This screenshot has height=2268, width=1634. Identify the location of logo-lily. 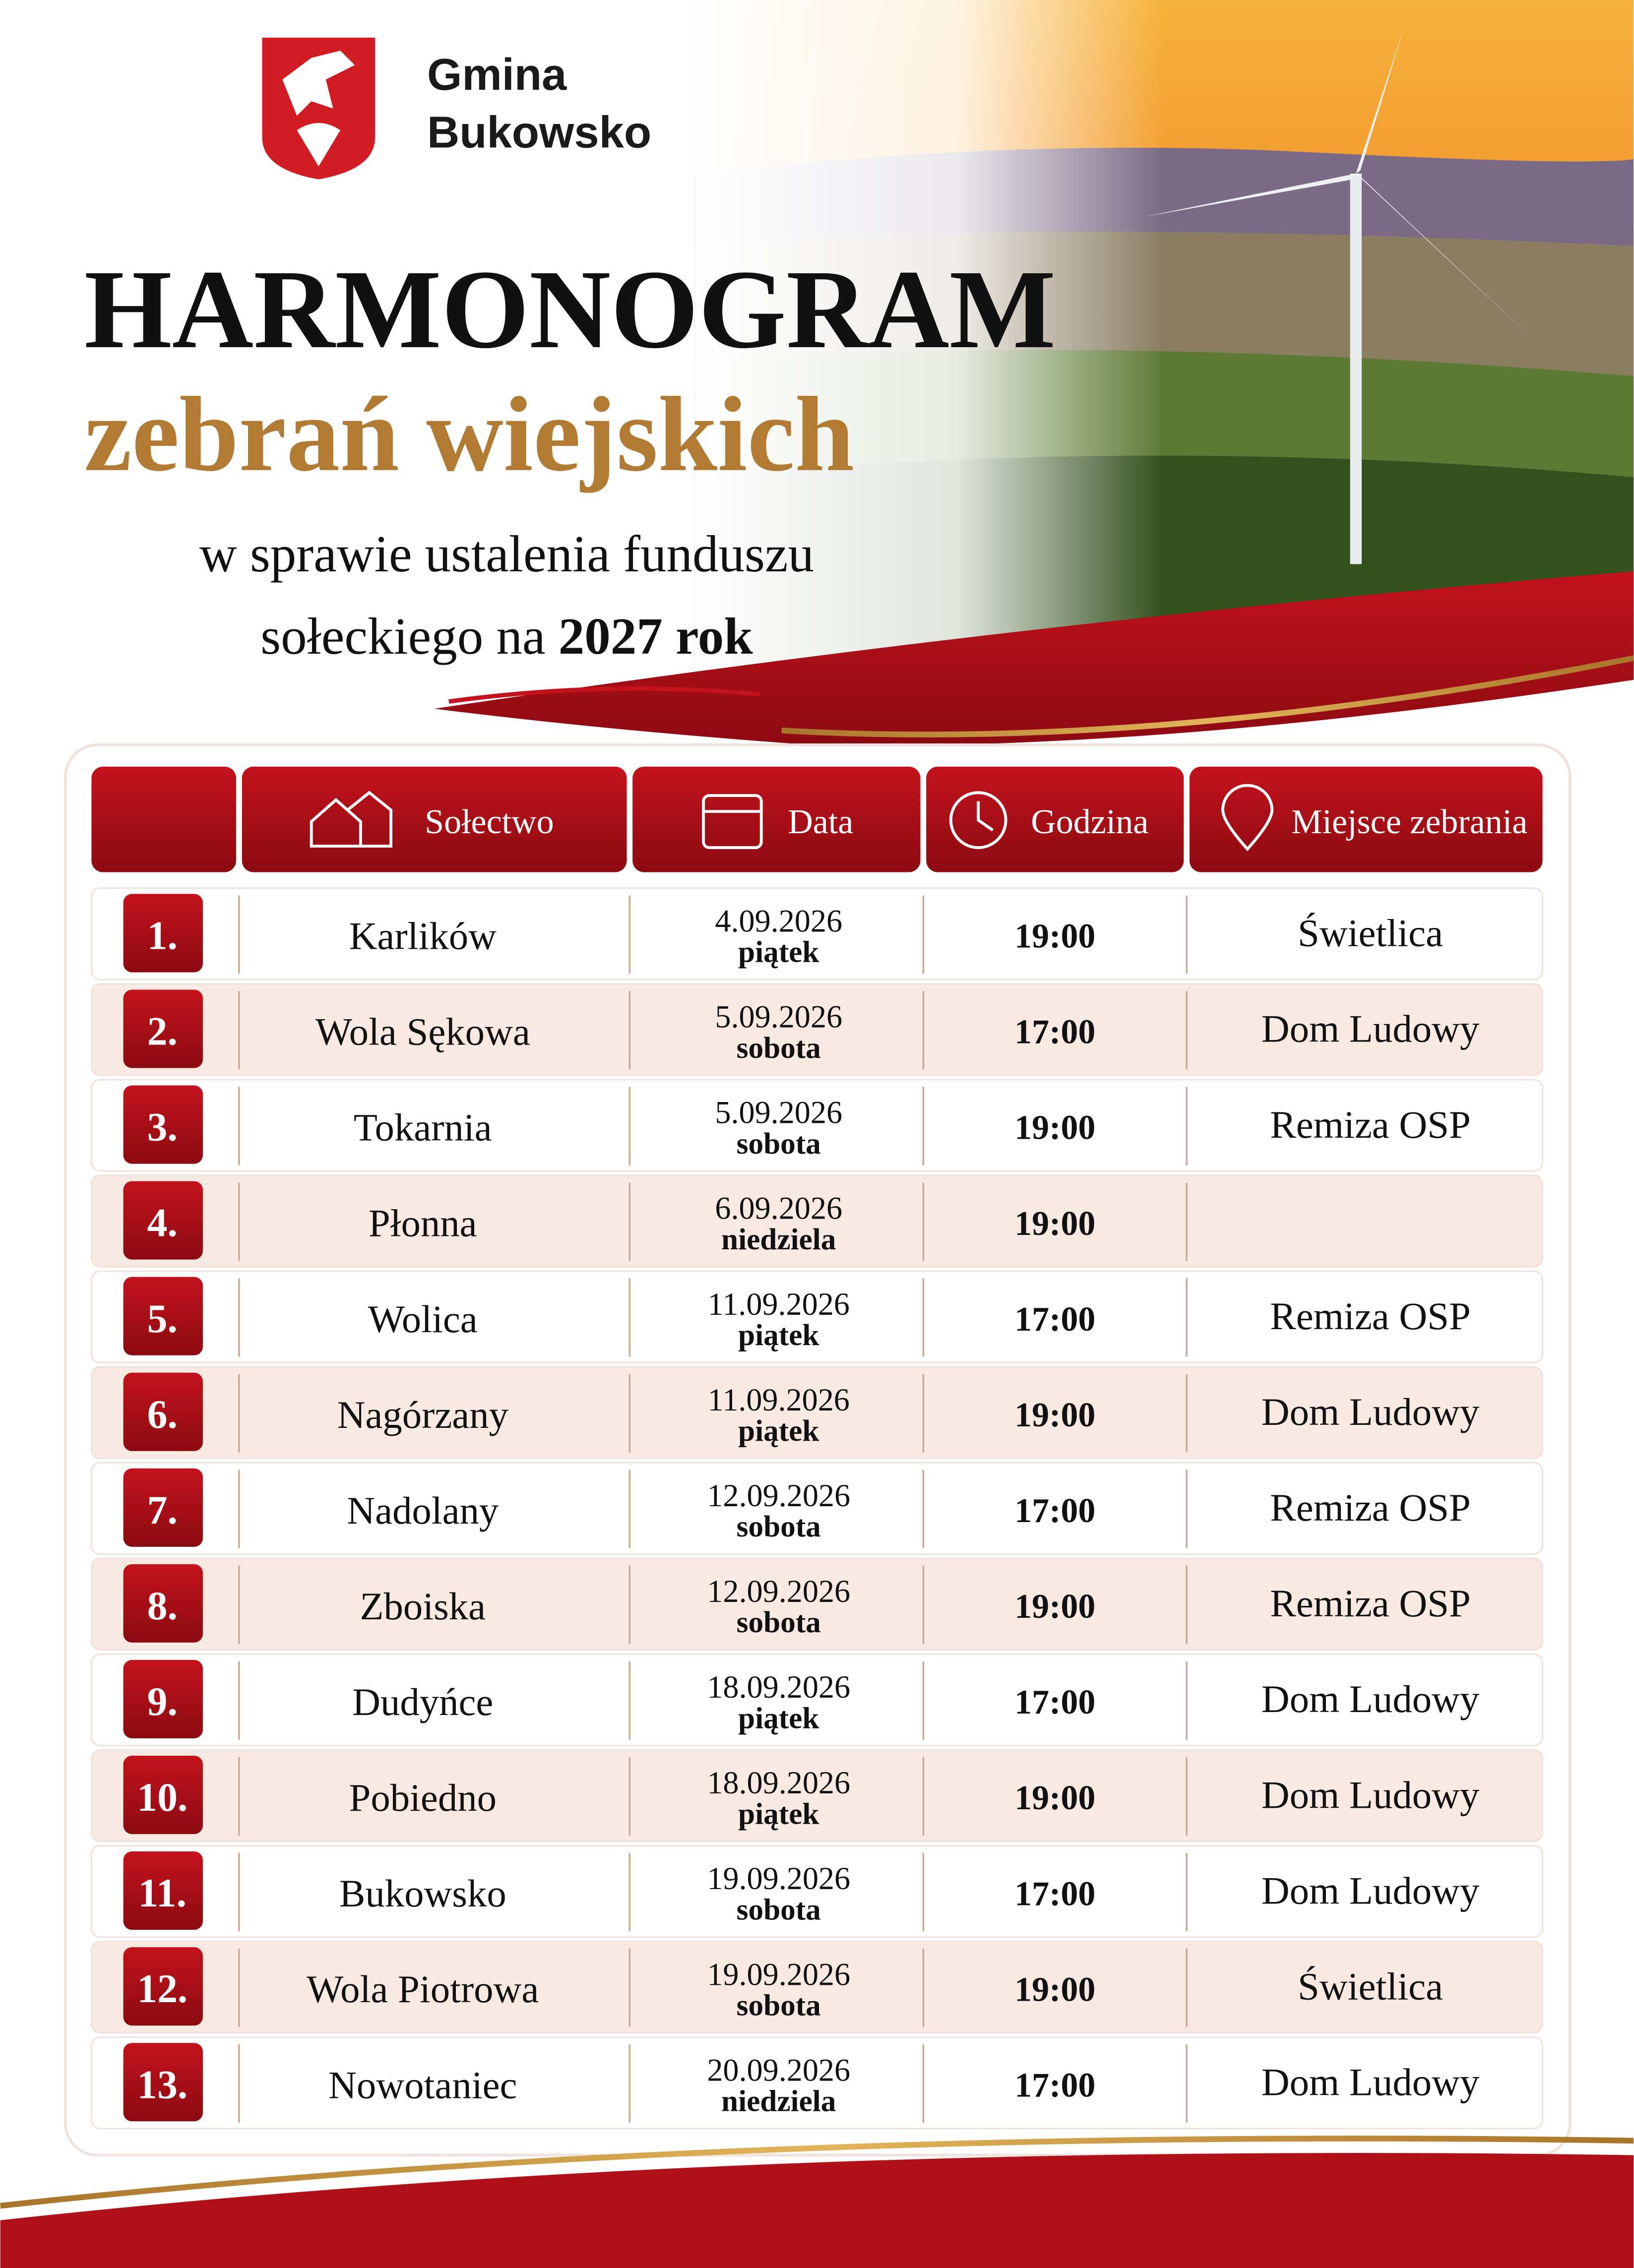
(319, 145).